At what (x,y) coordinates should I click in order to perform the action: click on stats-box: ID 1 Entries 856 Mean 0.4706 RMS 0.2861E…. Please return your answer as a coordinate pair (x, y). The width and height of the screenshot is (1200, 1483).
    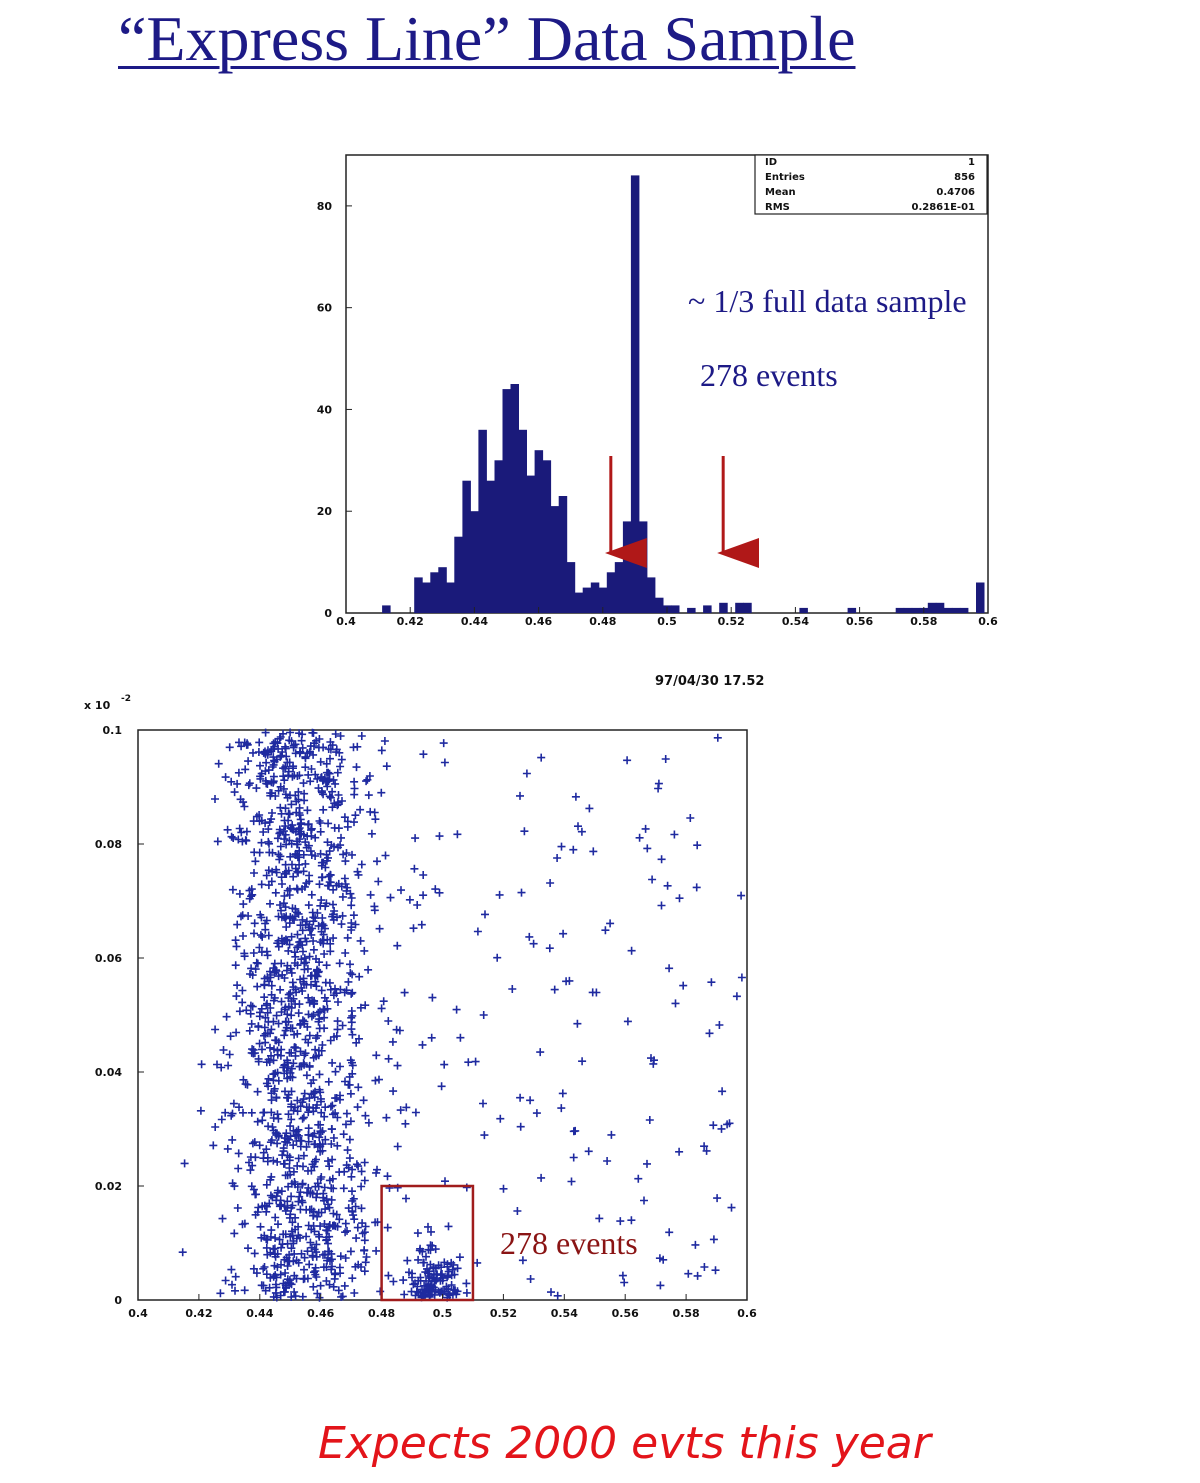
    Looking at the image, I should click on (871, 184).